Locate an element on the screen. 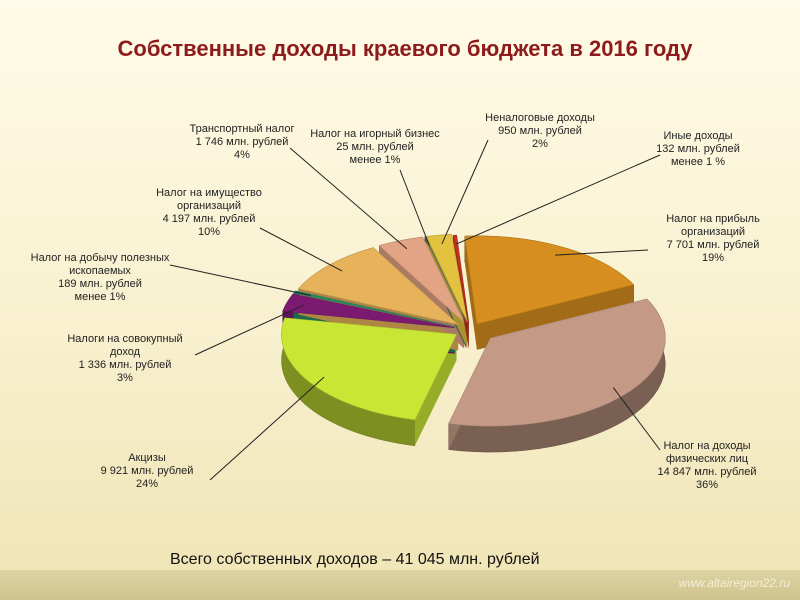 Image resolution: width=800 pixels, height=600 pixels. slice-name: Налог на имущество организаций is located at coordinates (209, 199).